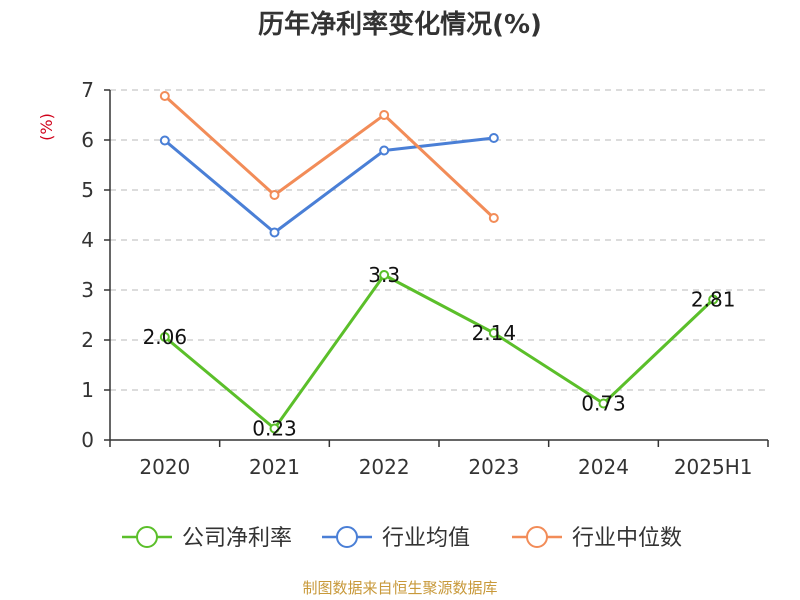 Image resolution: width=800 pixels, height=600 pixels. I want to click on data-label: 0.23, so click(274, 429).